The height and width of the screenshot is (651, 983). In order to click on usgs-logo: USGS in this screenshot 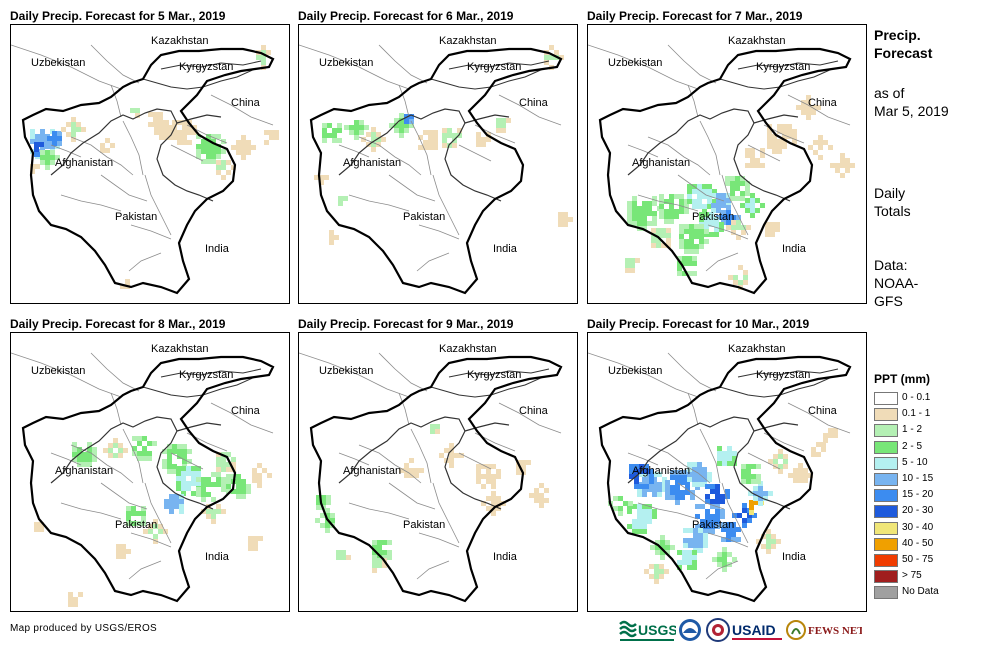, I will do `click(648, 631)`.